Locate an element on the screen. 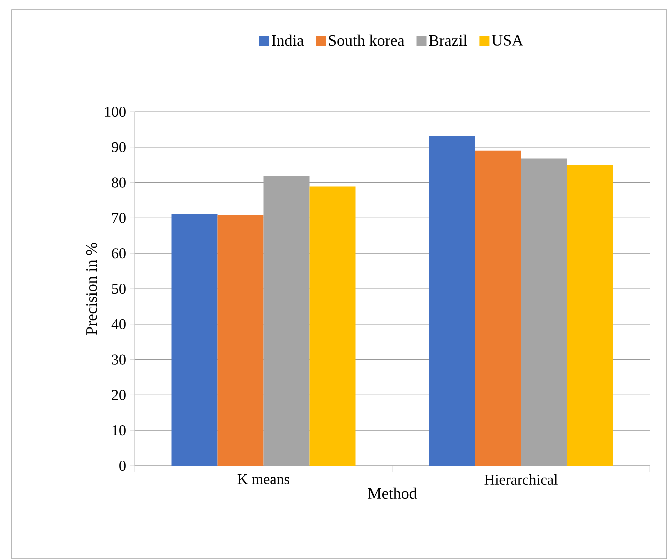 The width and height of the screenshot is (668, 560). y-tick-label: 90 is located at coordinates (119, 147).